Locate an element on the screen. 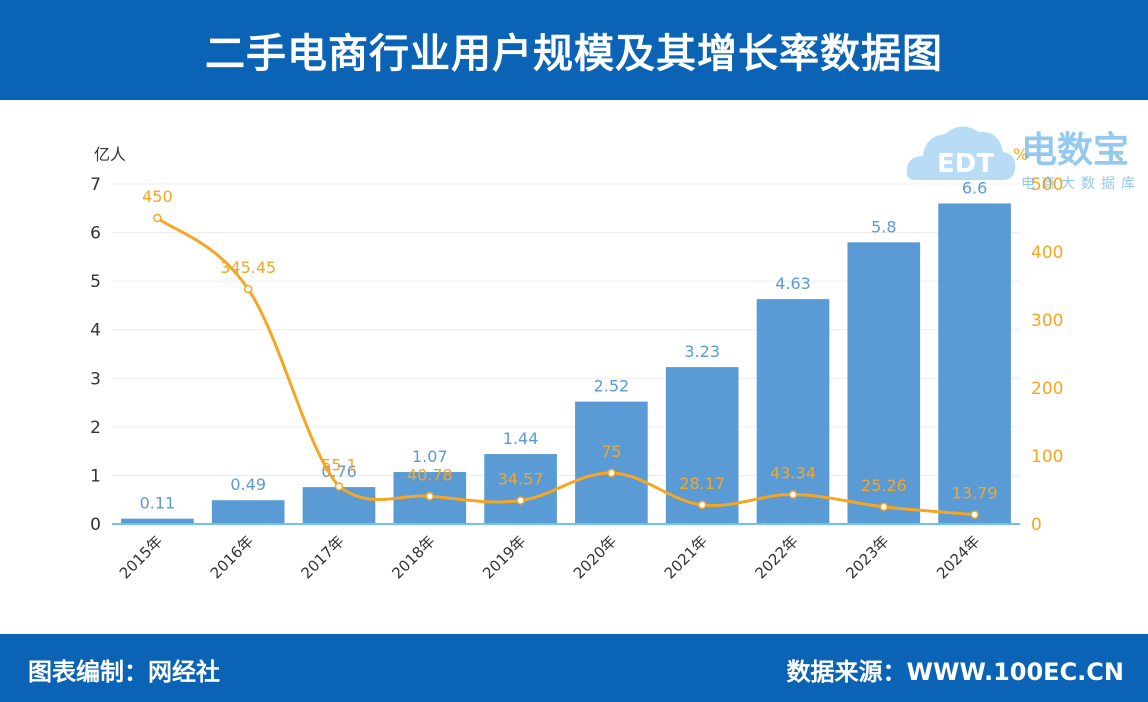 The image size is (1148, 702). footer-credit: 图表编制：网经社 is located at coordinates (124, 672).